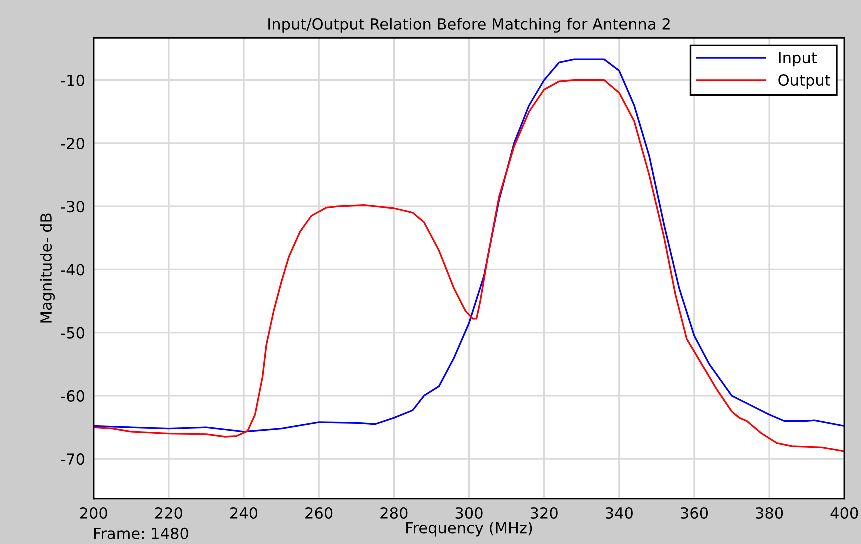 The width and height of the screenshot is (861, 544). What do you see at coordinates (798, 59) in the screenshot?
I see `legend-label: Input` at bounding box center [798, 59].